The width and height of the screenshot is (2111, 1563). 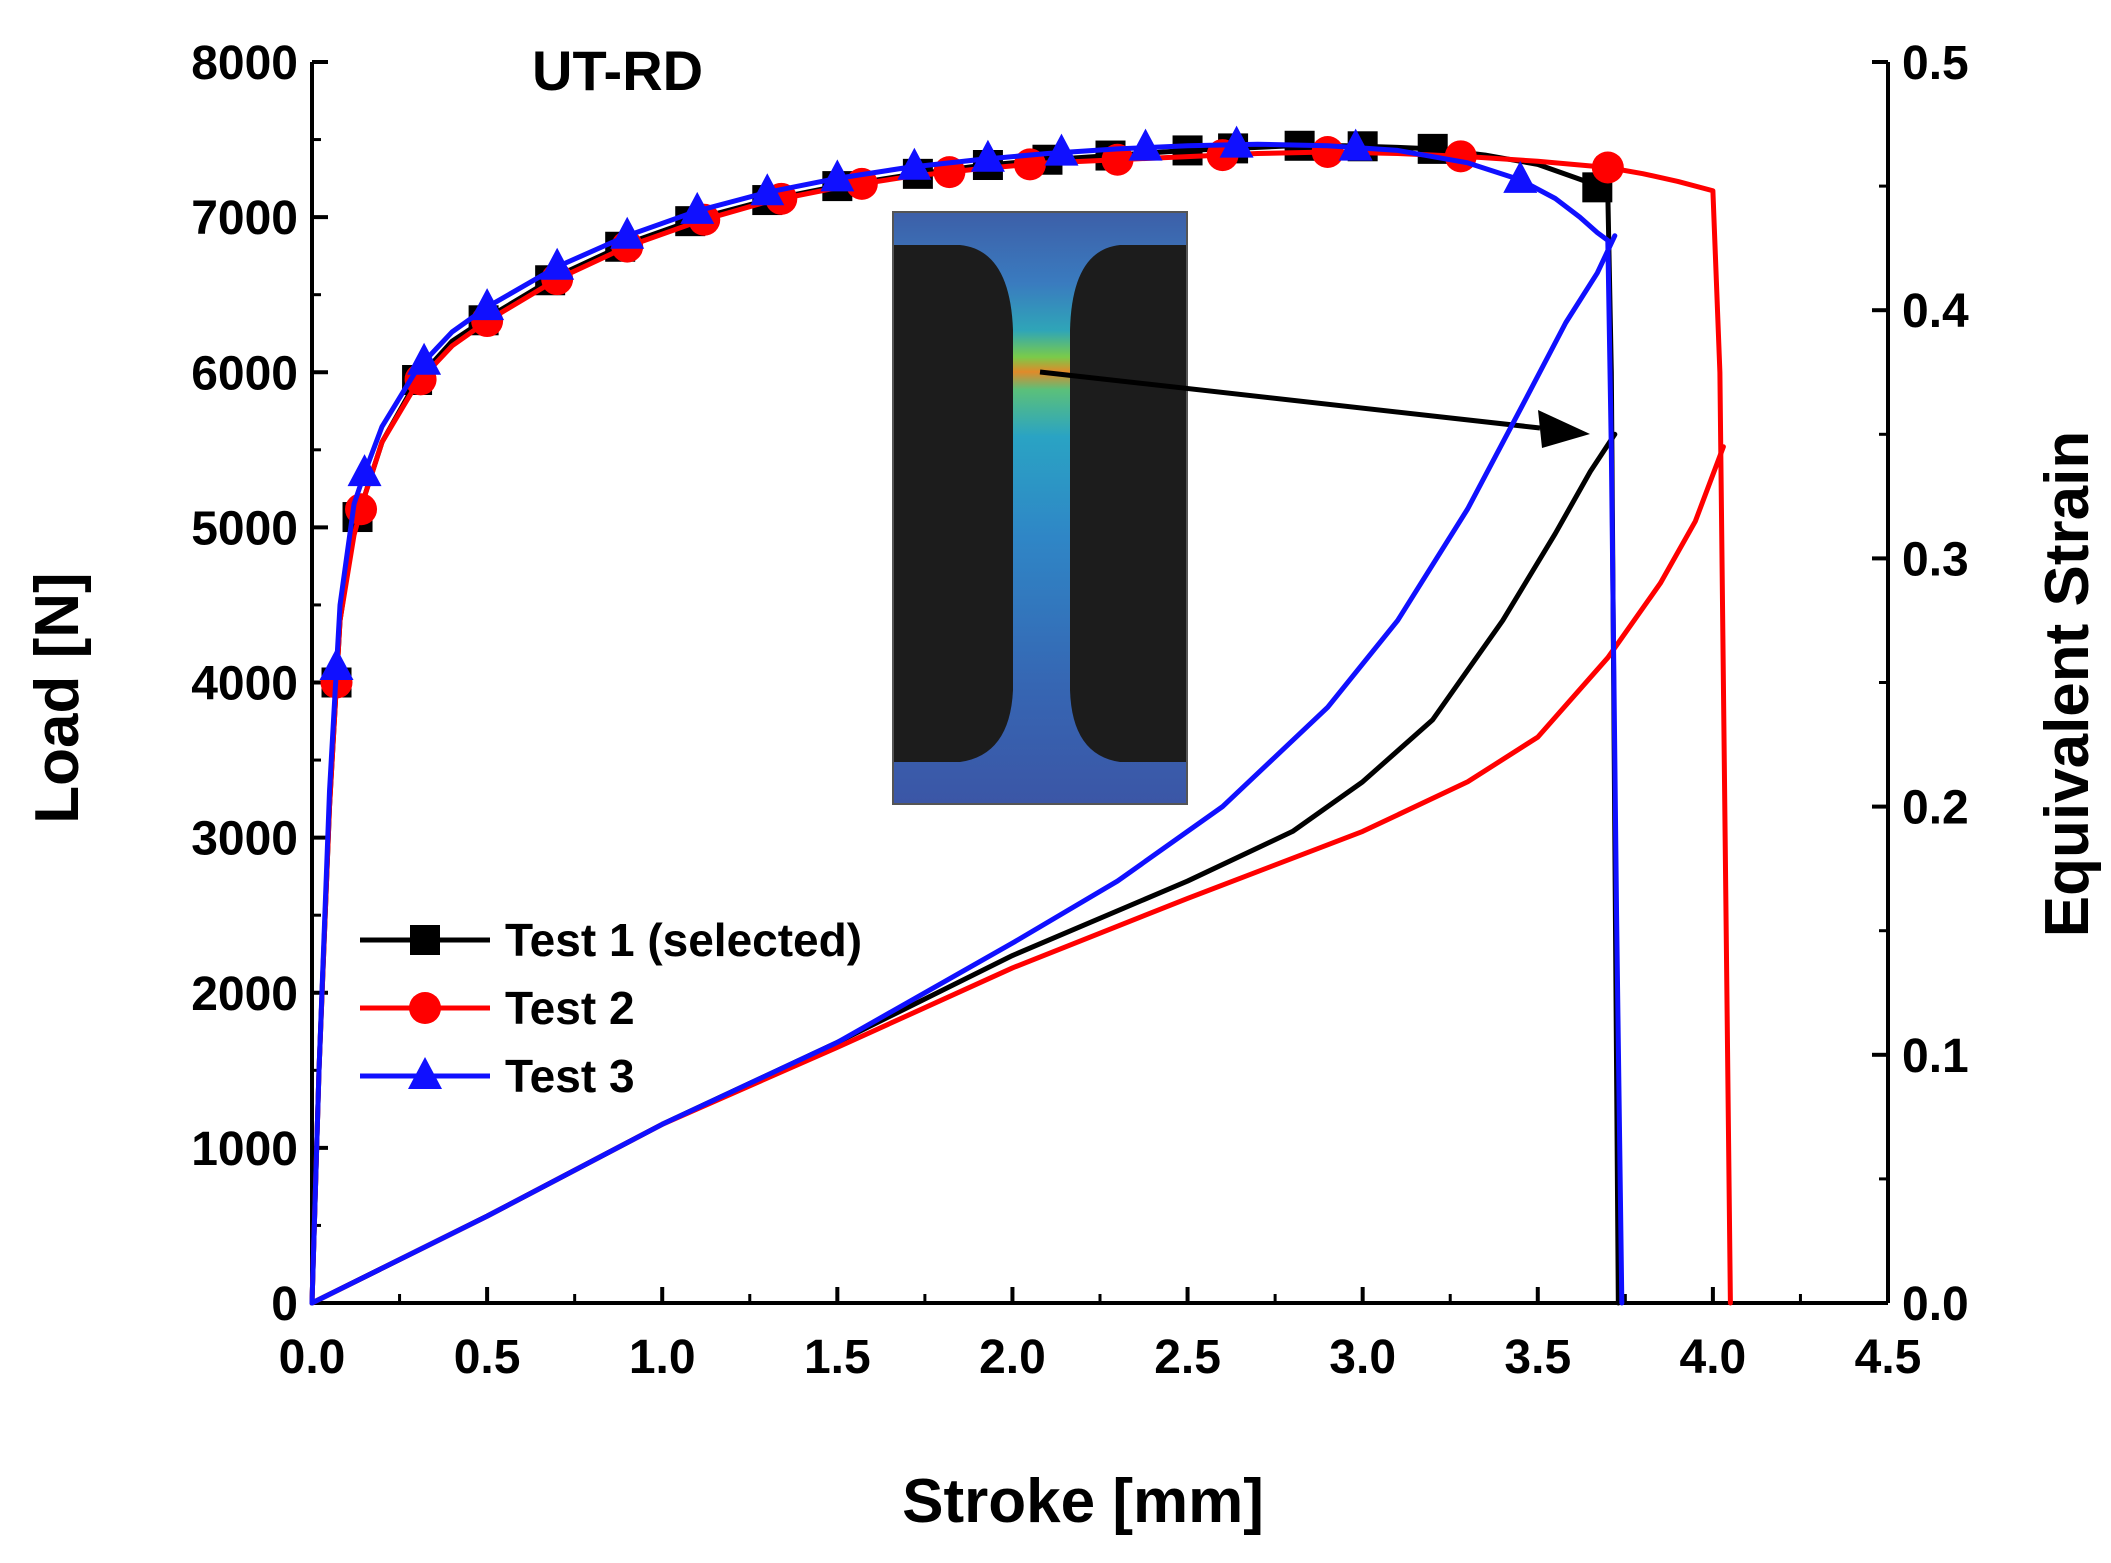 What do you see at coordinates (837, 1357) in the screenshot?
I see `x-tick-label: 1.5` at bounding box center [837, 1357].